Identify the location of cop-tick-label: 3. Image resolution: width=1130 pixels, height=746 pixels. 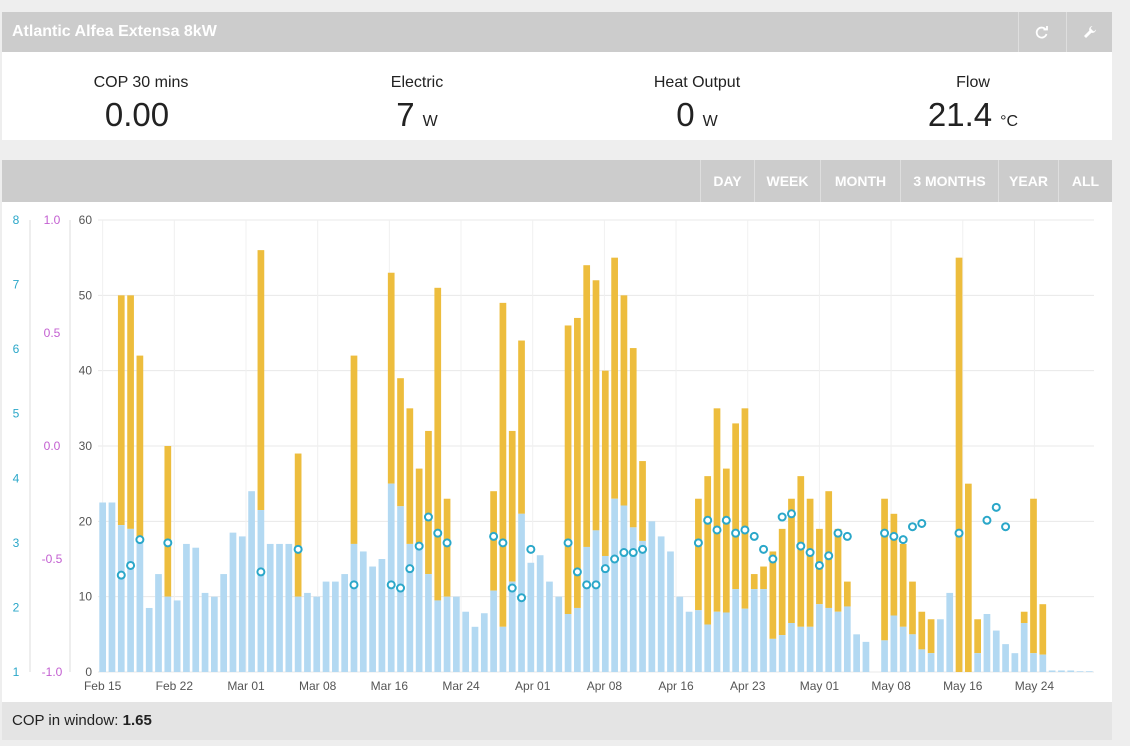
(16, 543).